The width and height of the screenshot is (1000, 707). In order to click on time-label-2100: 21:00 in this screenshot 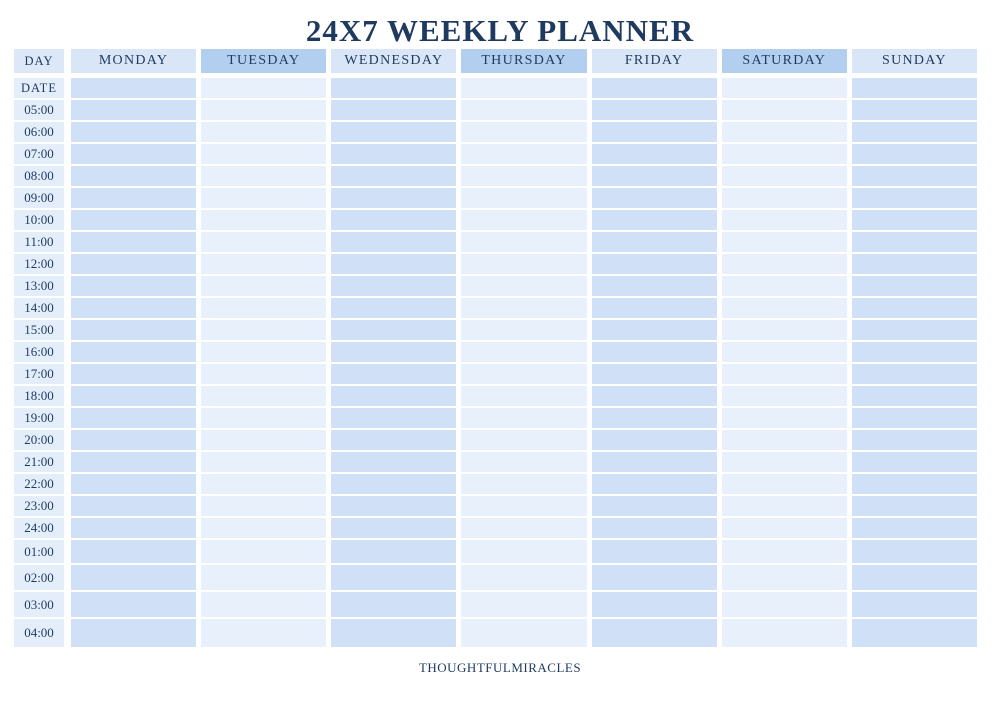, I will do `click(39, 463)`.